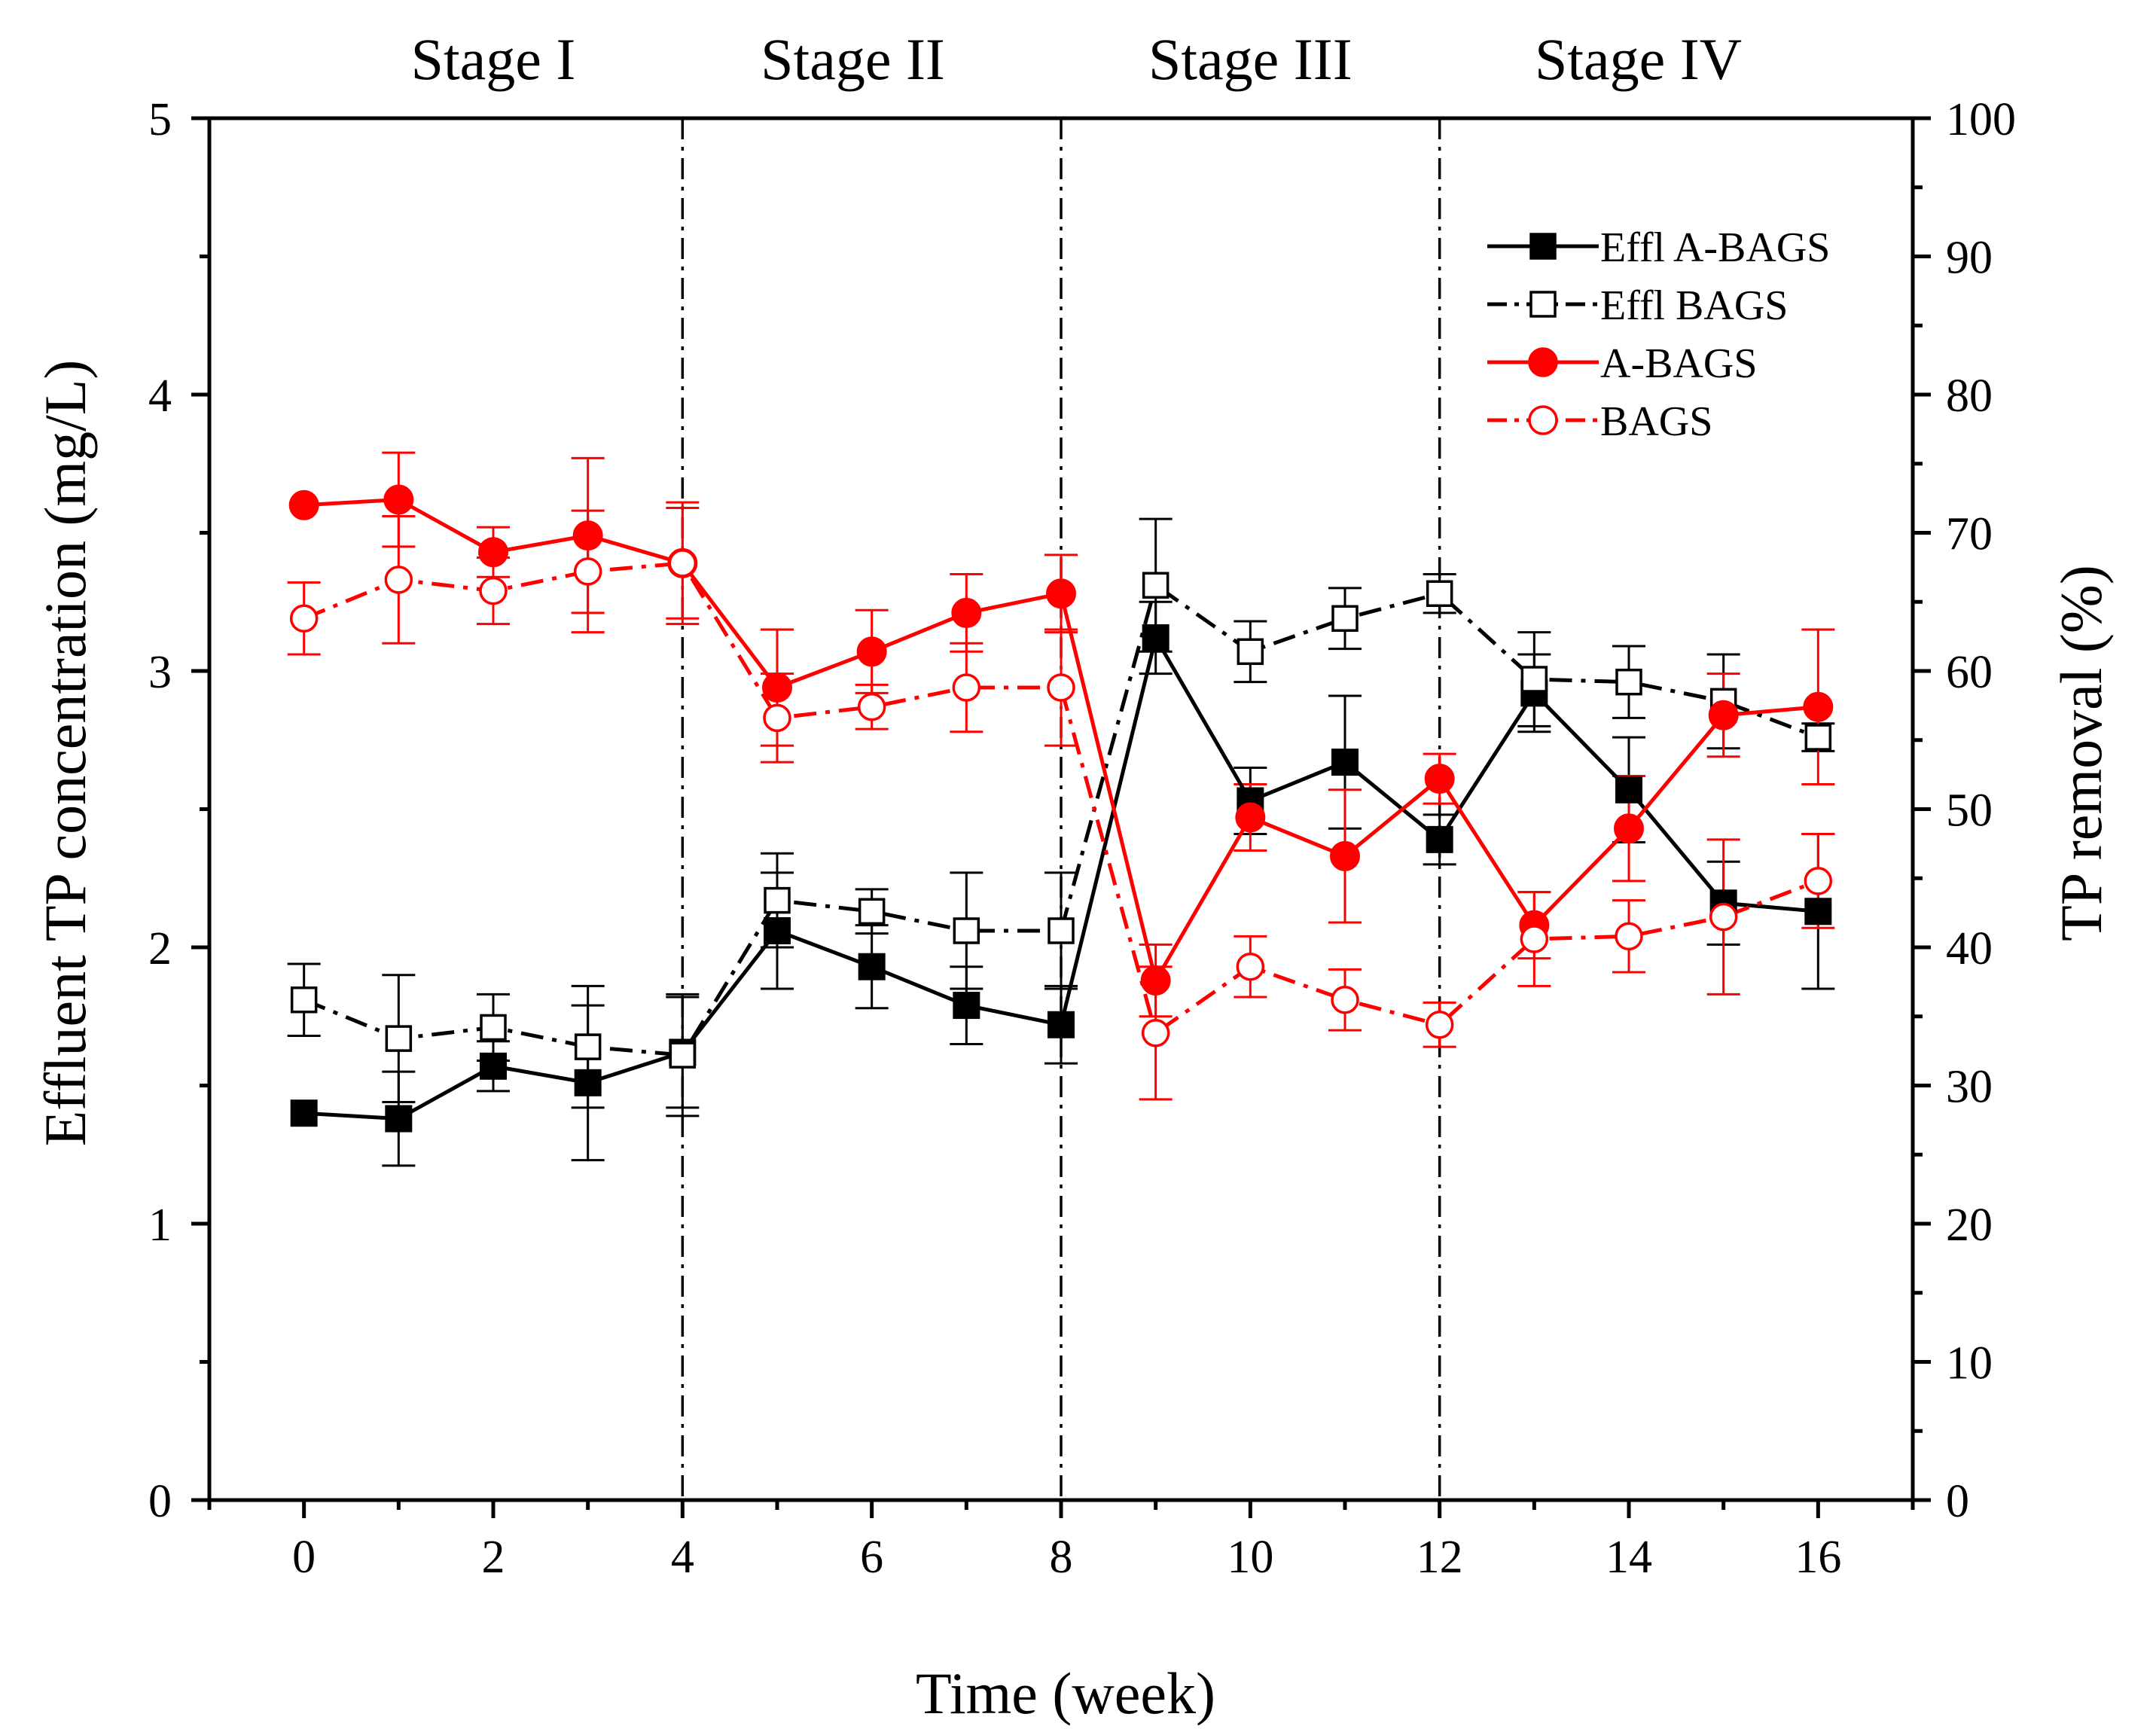 The image size is (2156, 1729). Describe the element at coordinates (494, 59) in the screenshot. I see `stage-label-stage-i: Stage I` at that location.